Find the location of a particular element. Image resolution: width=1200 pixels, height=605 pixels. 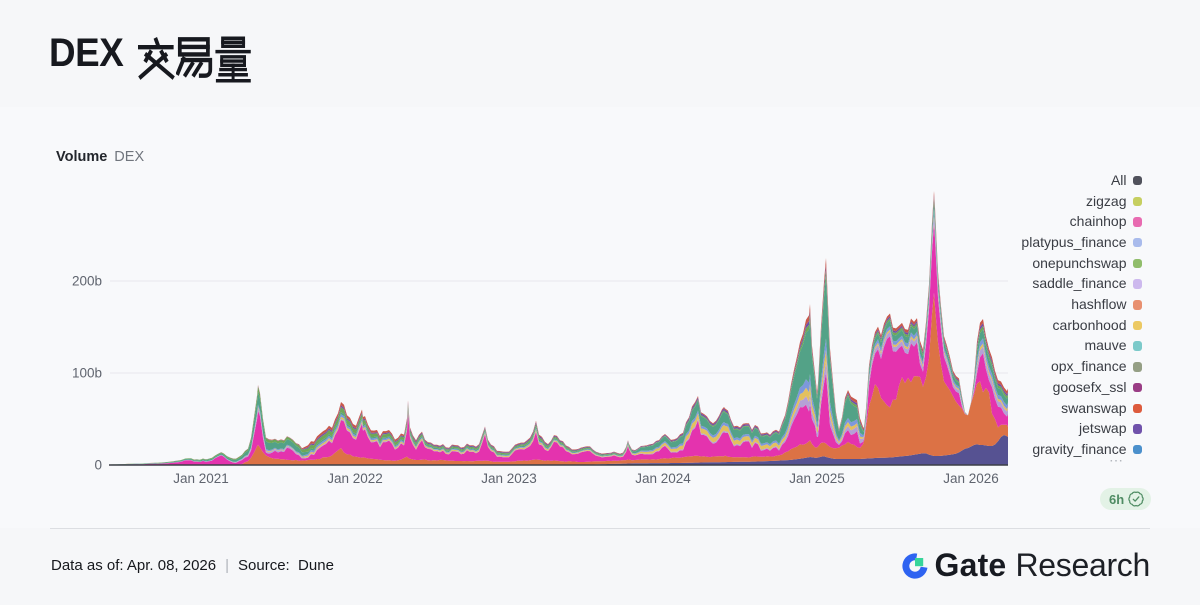

svg-text: 0 is located at coordinates (98, 465).